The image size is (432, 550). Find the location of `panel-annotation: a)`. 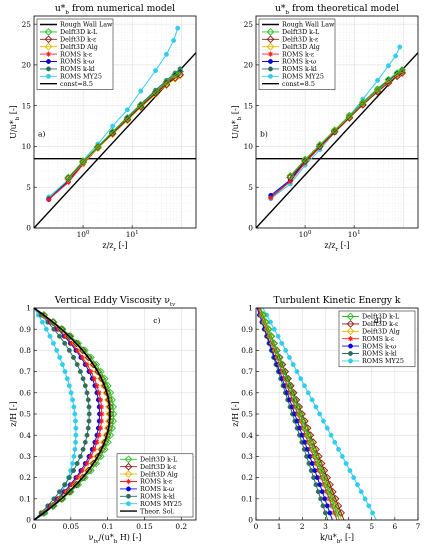

panel-annotation: a) is located at coordinates (42, 134).